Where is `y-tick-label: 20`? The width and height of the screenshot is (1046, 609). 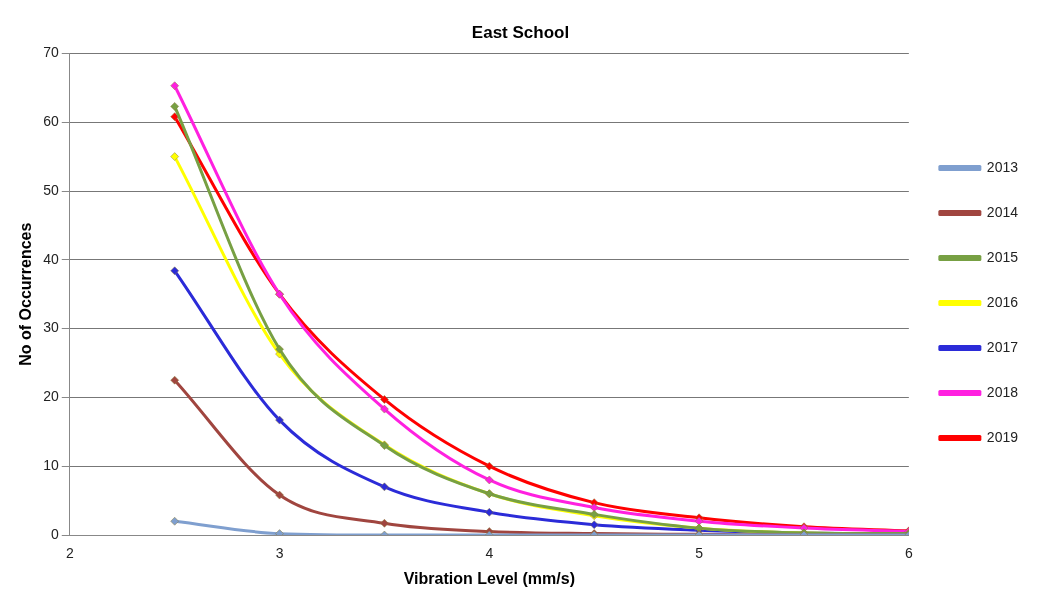
y-tick-label: 20 is located at coordinates (51, 396).